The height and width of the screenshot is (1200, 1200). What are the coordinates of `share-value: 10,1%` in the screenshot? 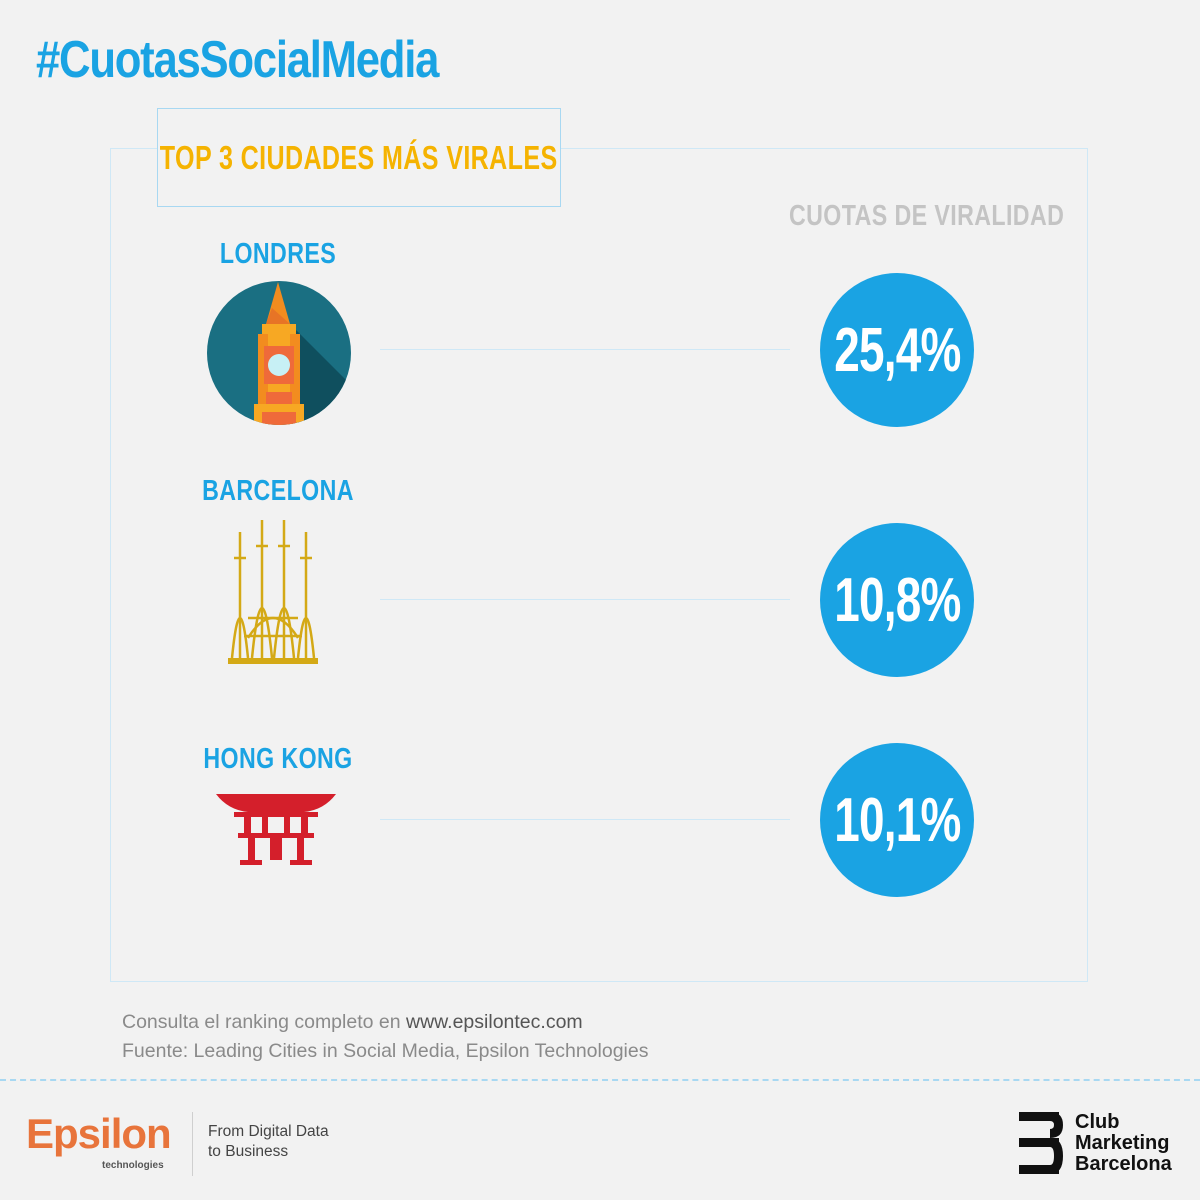 It's located at (897, 820).